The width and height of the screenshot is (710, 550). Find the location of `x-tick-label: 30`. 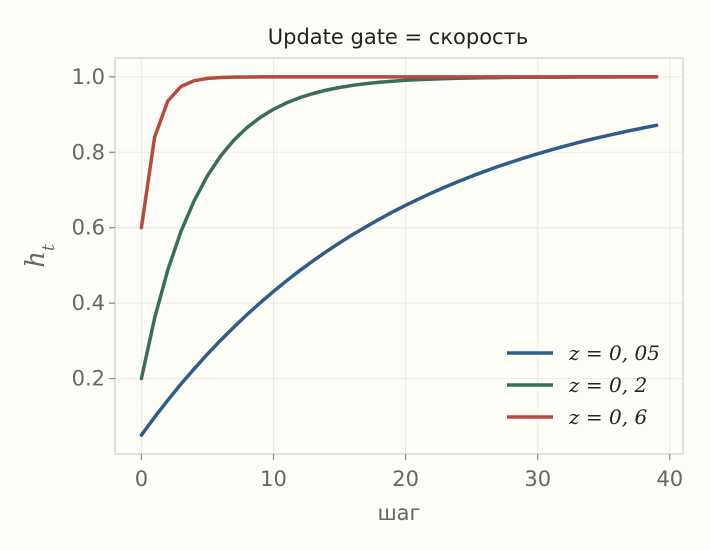

x-tick-label: 30 is located at coordinates (537, 479).